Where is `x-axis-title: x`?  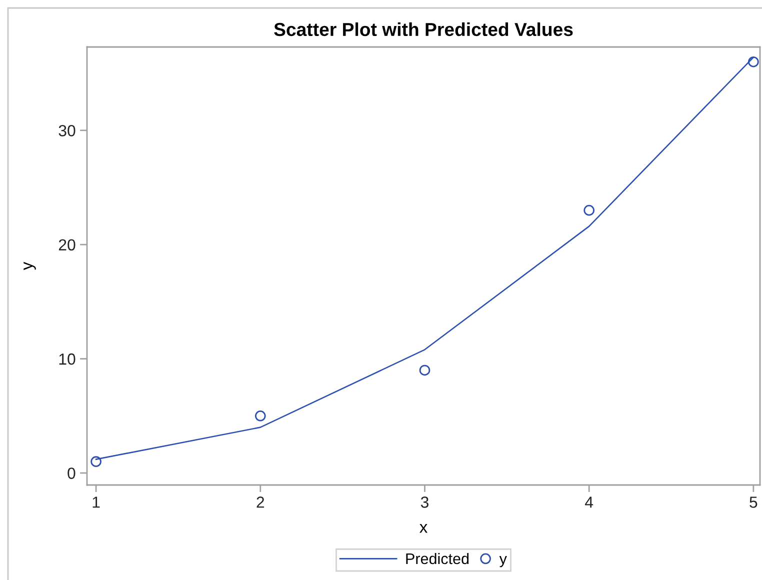 x-axis-title: x is located at coordinates (424, 528).